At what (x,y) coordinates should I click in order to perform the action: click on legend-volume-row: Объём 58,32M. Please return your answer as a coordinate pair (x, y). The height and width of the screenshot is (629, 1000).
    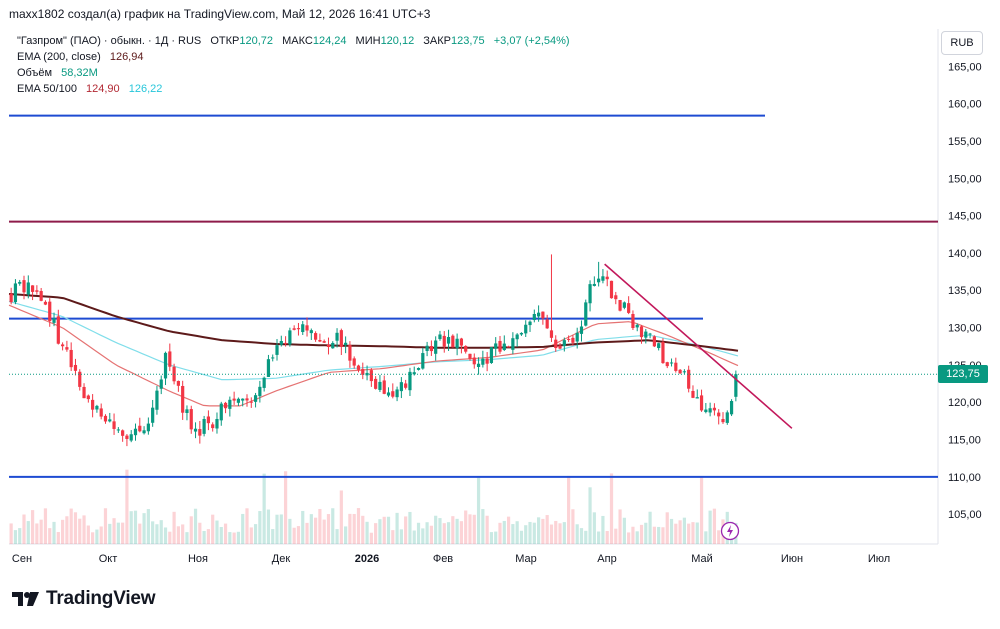
    Looking at the image, I should click on (293, 73).